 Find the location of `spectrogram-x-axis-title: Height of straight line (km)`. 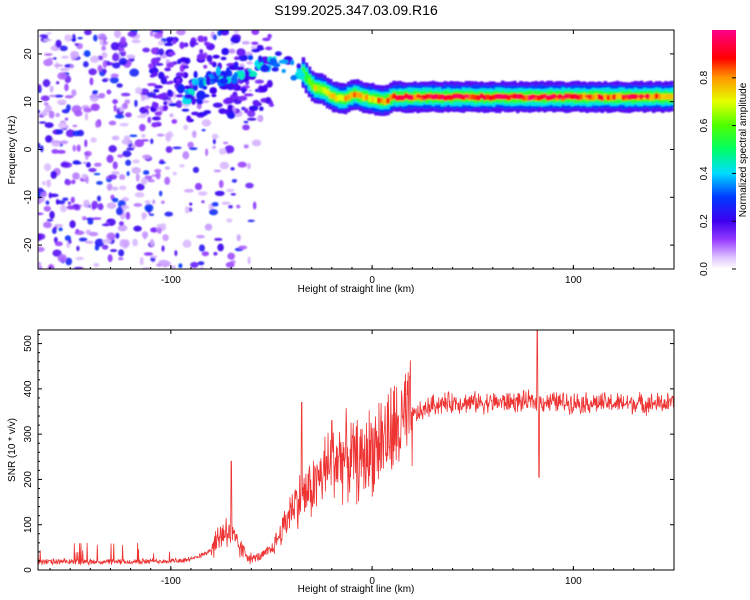

spectrogram-x-axis-title: Height of straight line (km) is located at coordinates (356, 289).